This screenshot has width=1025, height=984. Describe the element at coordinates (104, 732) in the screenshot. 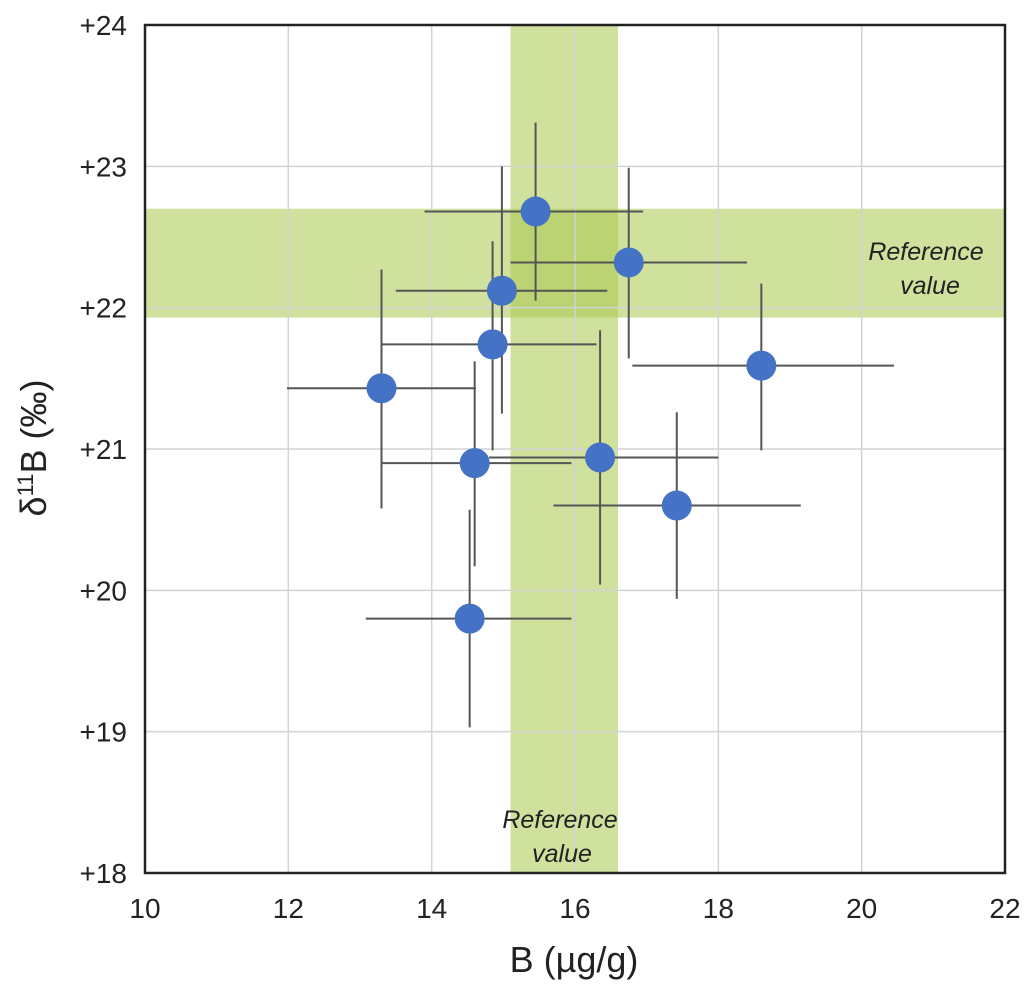

I see `y-tick-label: +19` at that location.